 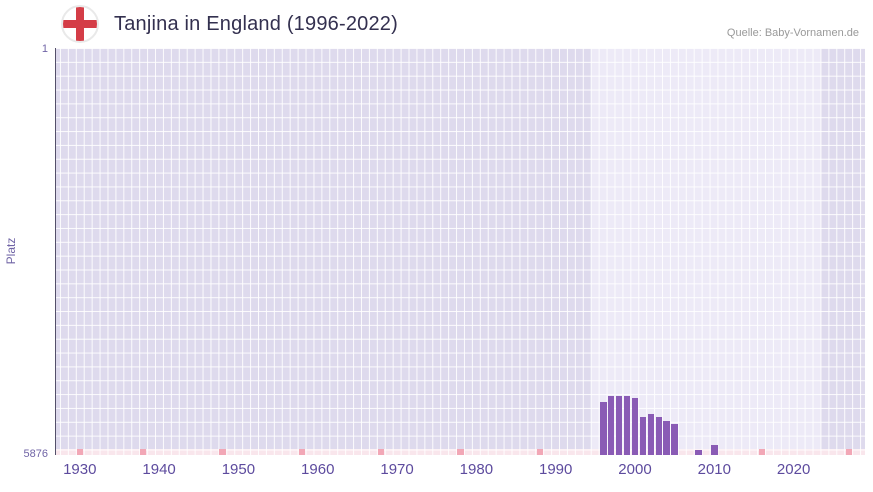 What do you see at coordinates (35, 454) in the screenshot?
I see `y-tick-min: 5876` at bounding box center [35, 454].